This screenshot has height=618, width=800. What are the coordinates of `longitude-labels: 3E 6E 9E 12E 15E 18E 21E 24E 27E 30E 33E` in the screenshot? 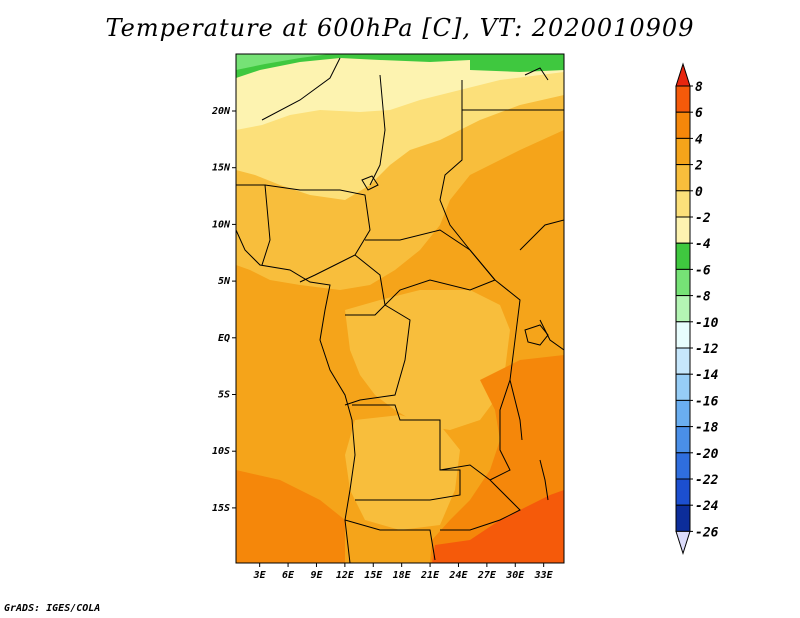 It's located at (403, 572).